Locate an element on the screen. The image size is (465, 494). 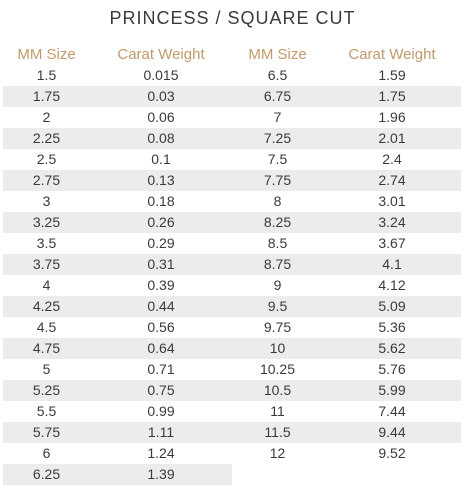
carat-weight-cell: 0.75 is located at coordinates (161, 390).